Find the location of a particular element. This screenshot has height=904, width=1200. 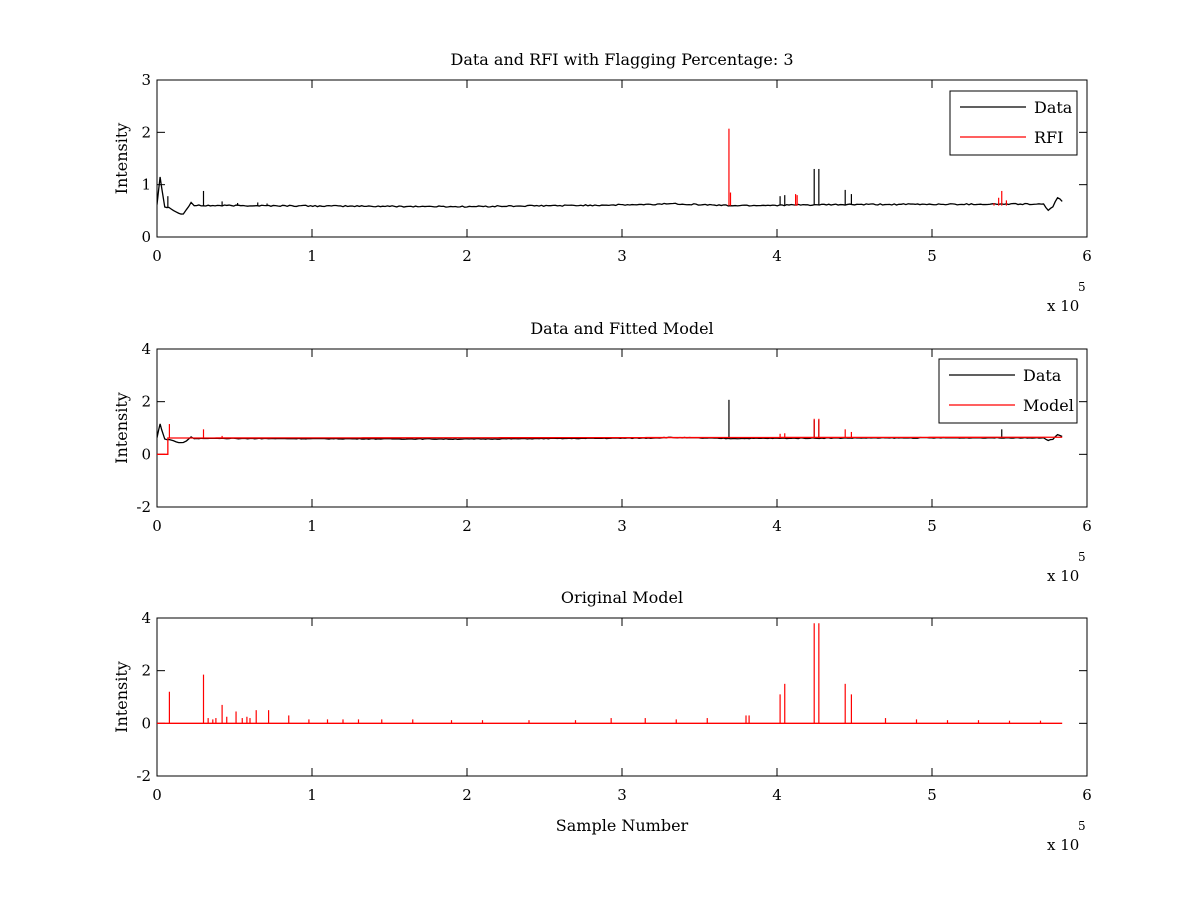

panel-title: Original Model is located at coordinates (622, 597).